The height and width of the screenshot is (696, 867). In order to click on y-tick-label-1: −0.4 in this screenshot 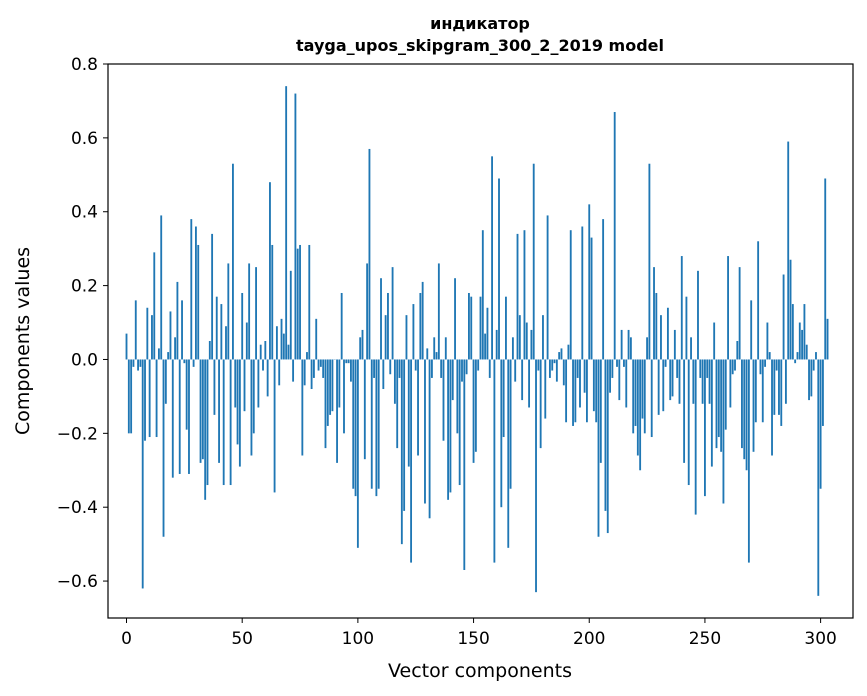, I will do `click(77, 508)`.